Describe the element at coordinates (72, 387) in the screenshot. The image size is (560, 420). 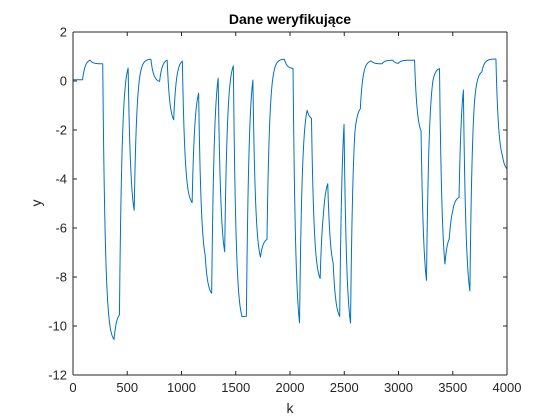
I see `x-tick-label: 0` at that location.